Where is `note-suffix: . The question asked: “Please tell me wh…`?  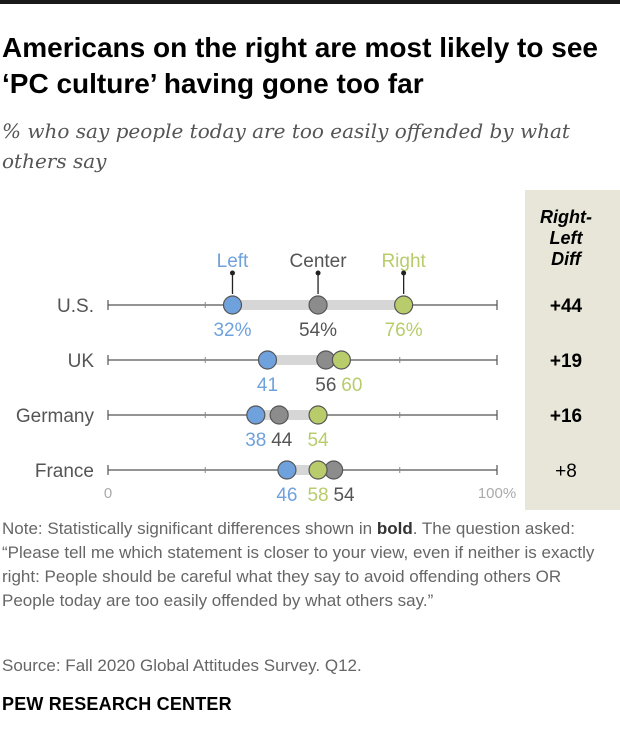
note-suffix: . The question asked: “Please tell me wh… is located at coordinates (298, 564).